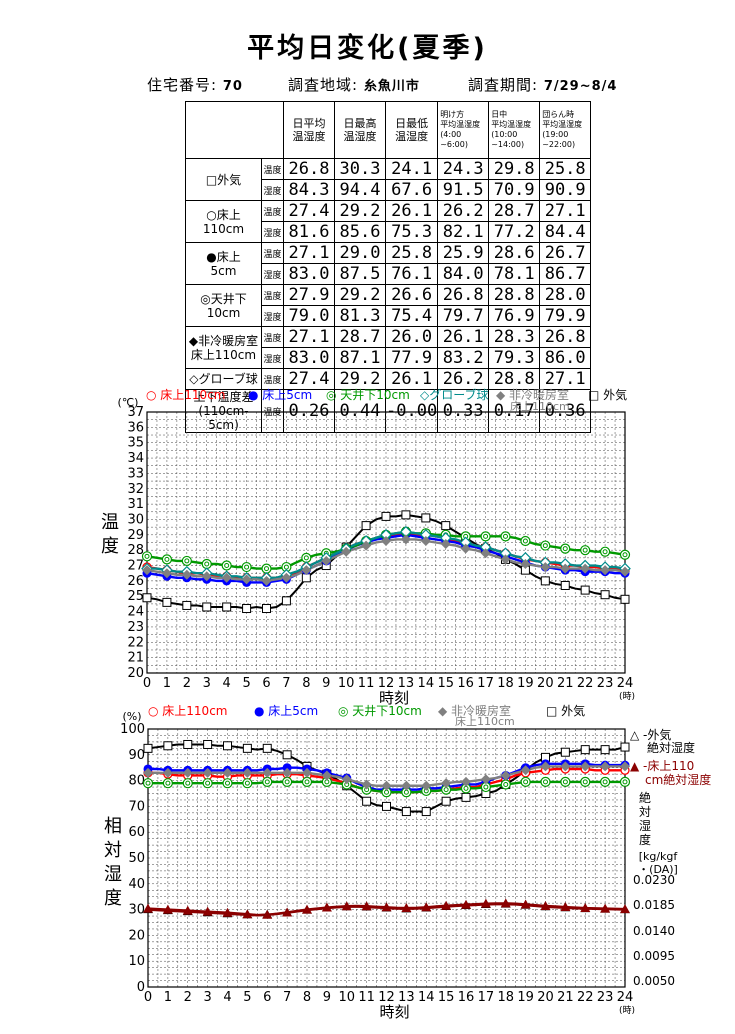  Describe the element at coordinates (475, 711) in the screenshot. I see `legend-unheated-hum: ◆ 非冷暖房室` at that location.